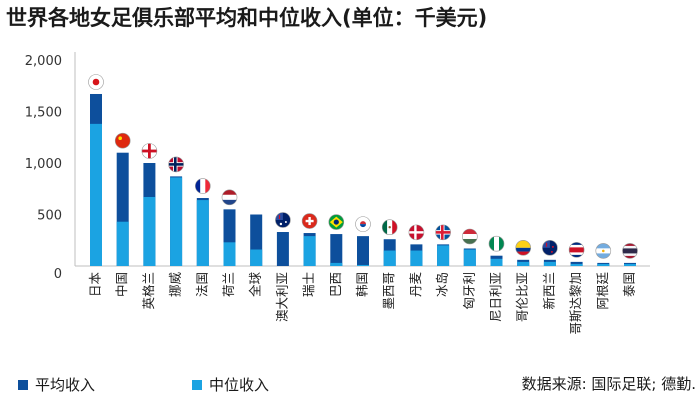  What do you see at coordinates (363, 224) in the screenshot?
I see `flag-korea-icon` at bounding box center [363, 224].